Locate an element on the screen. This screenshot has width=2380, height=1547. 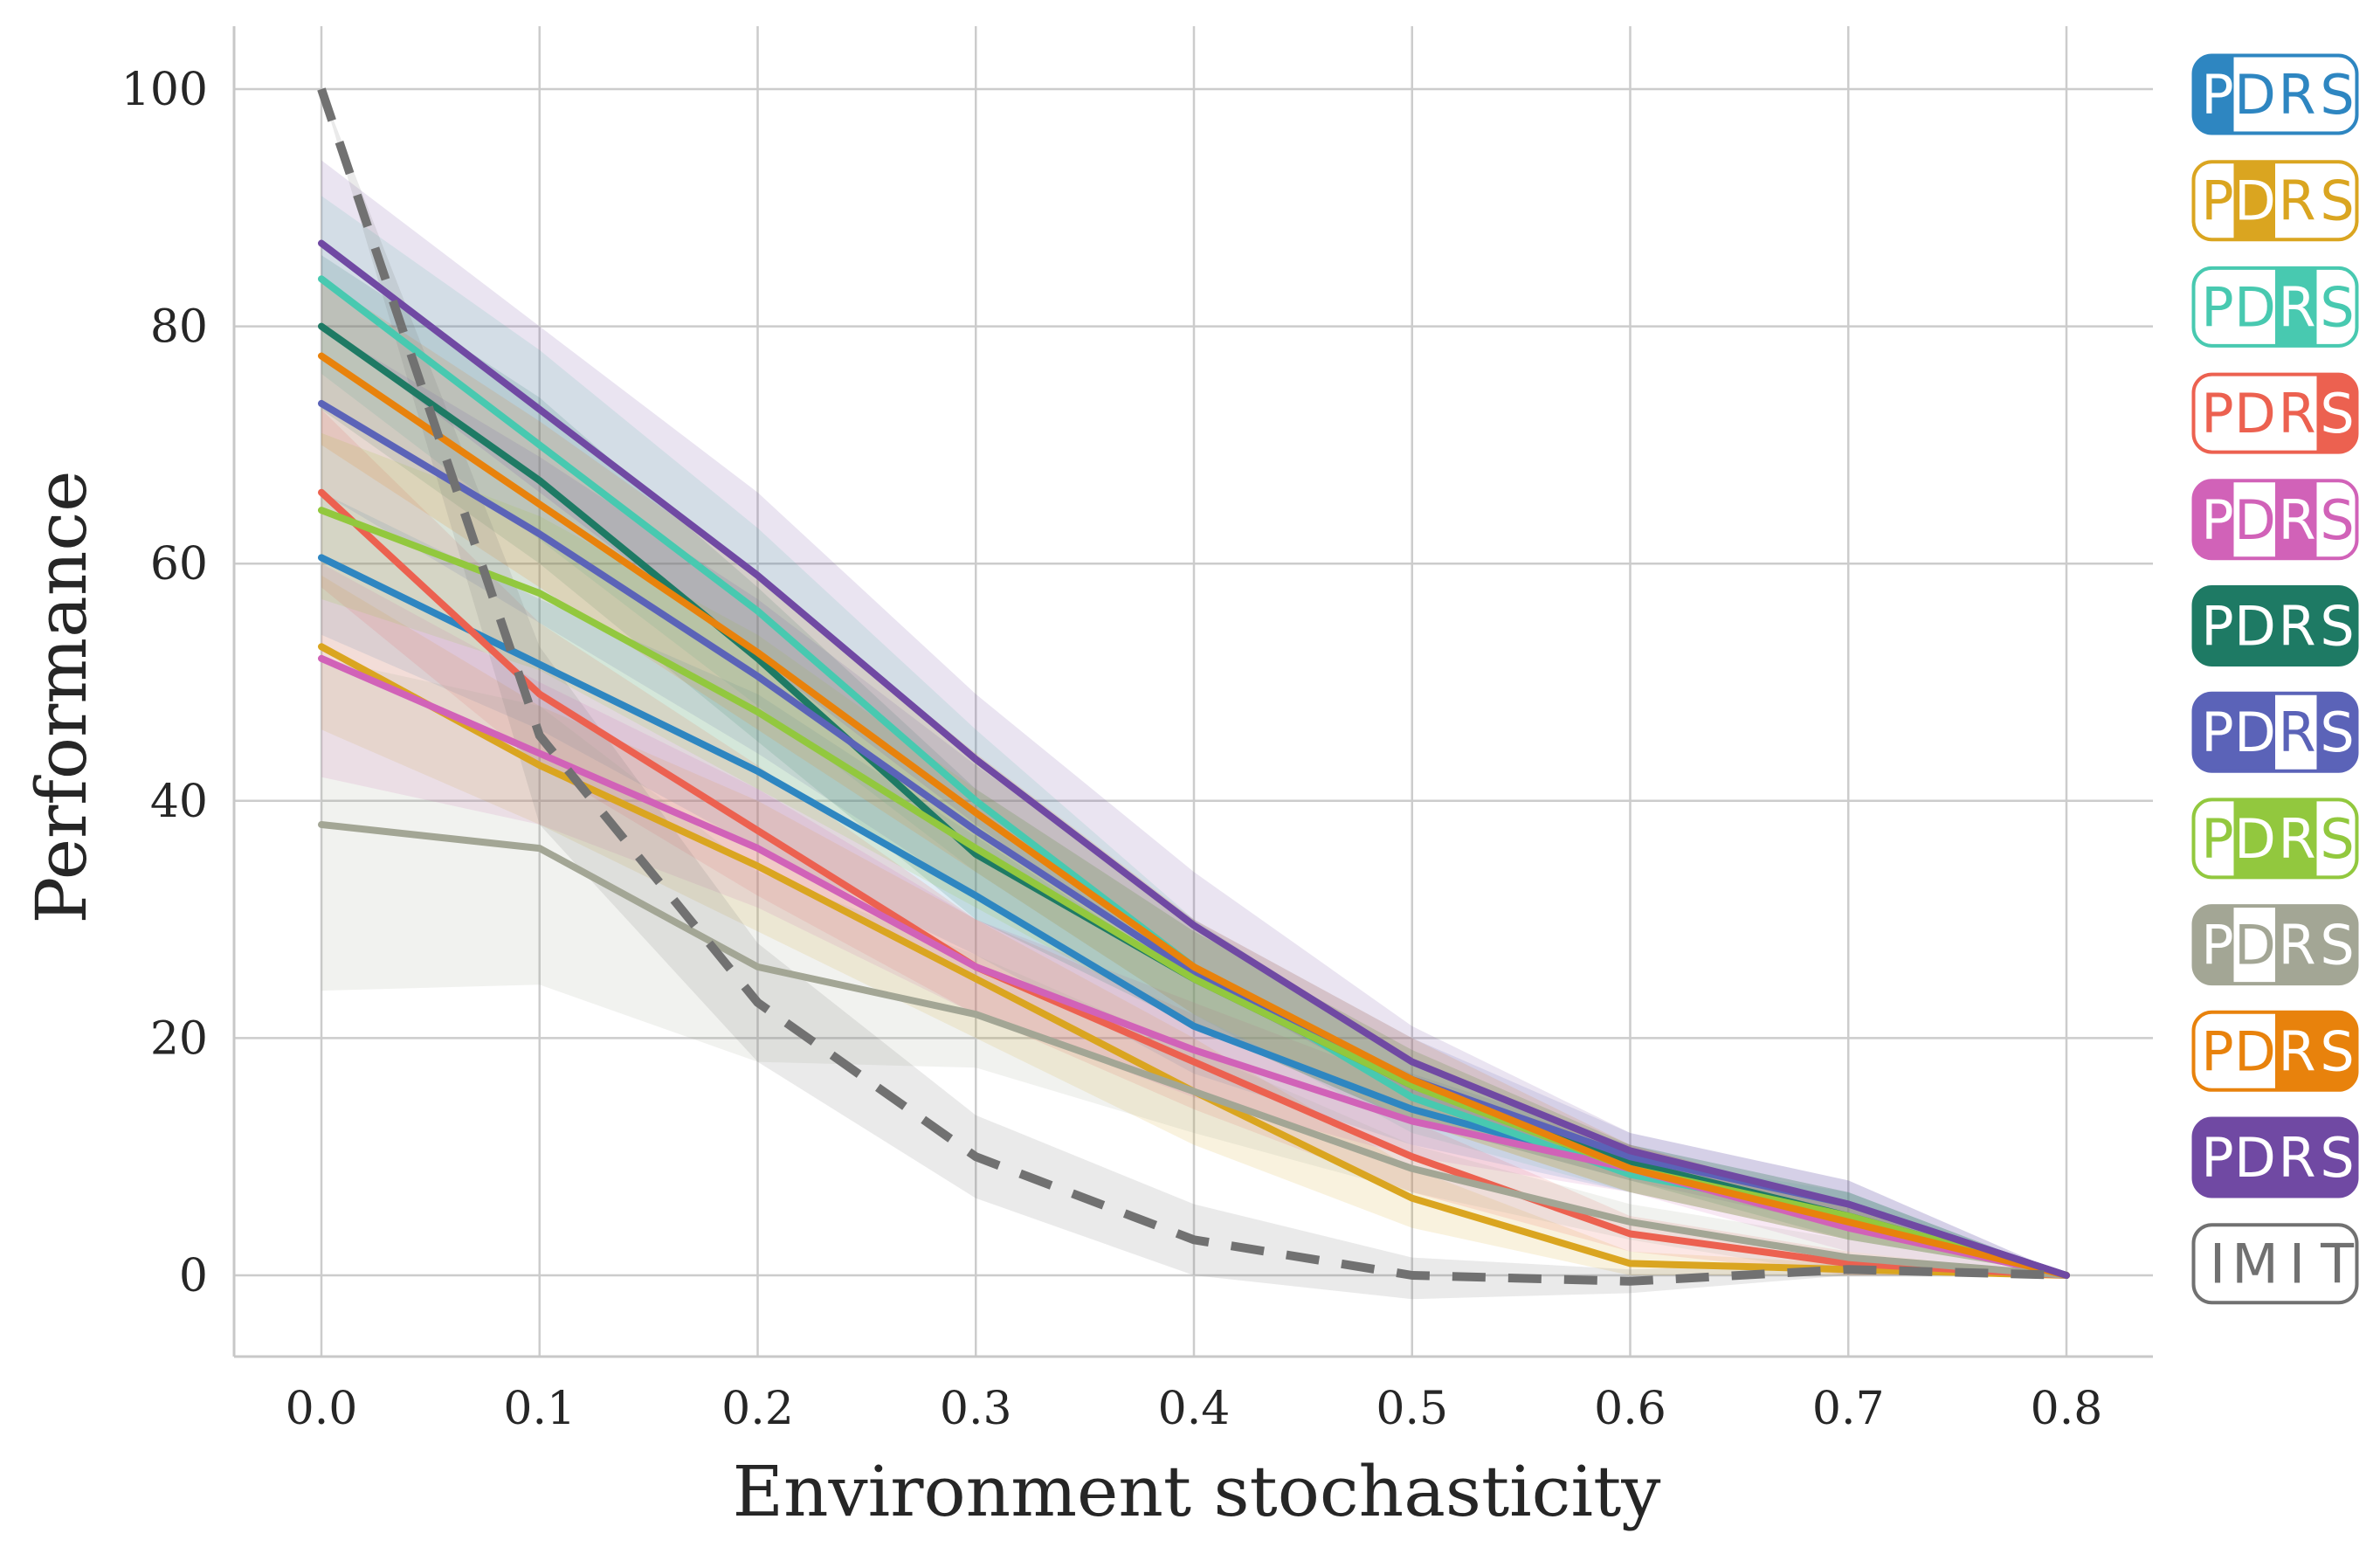
y-tick-label: 40 is located at coordinates (179, 802).